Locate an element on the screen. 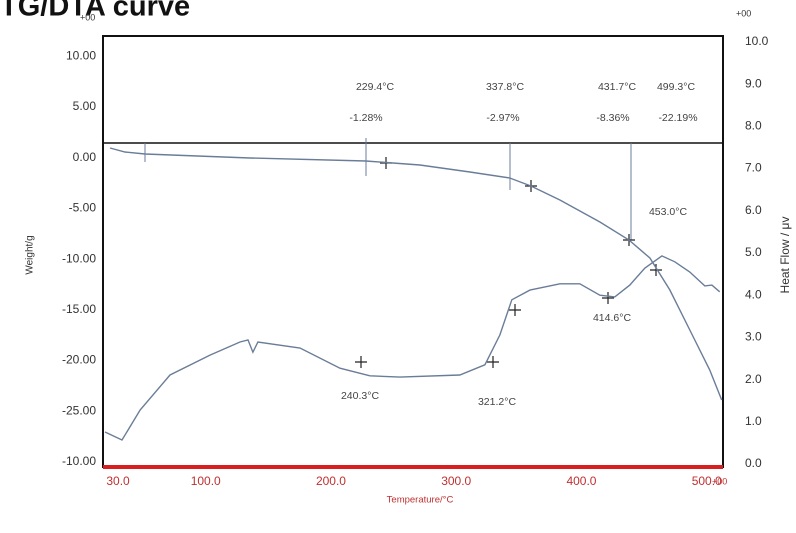 Image resolution: width=796 pixels, height=533 pixels. y-tick-label: 10.00 is located at coordinates (81, 55).